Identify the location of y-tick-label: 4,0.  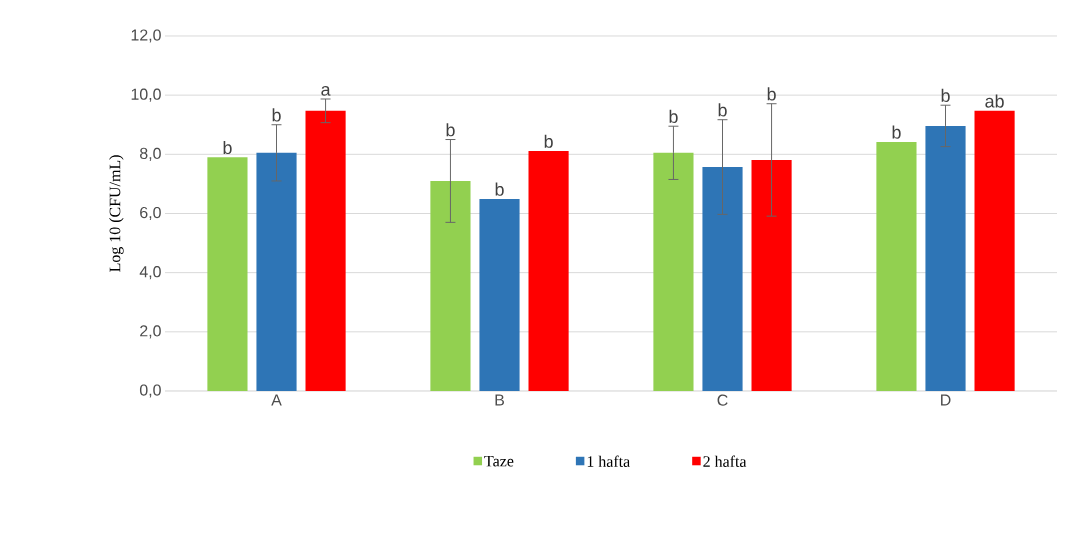
(150, 273).